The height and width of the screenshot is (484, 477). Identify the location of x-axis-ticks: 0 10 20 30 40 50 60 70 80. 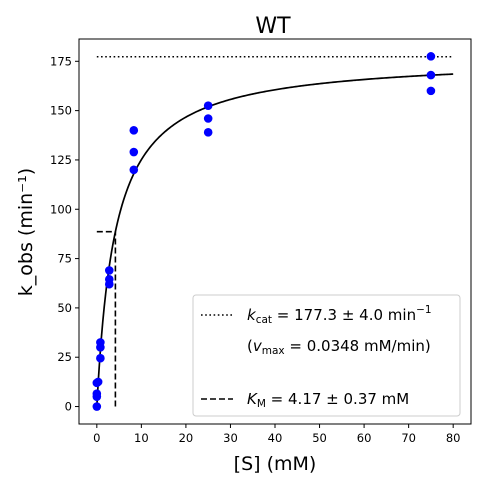
(277, 434).